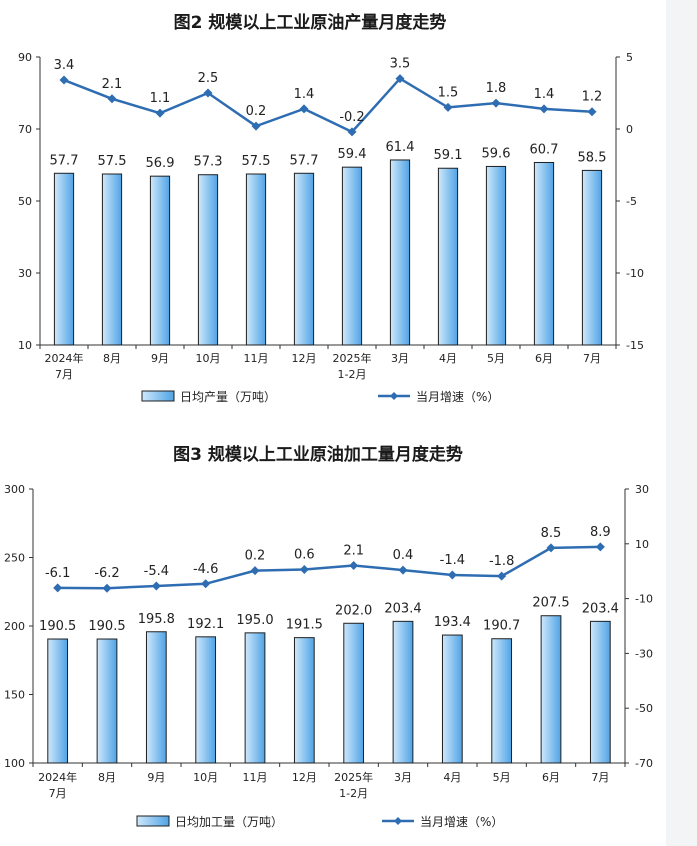 The height and width of the screenshot is (846, 697). I want to click on x-tick-label-line2: 1-2月, so click(352, 374).